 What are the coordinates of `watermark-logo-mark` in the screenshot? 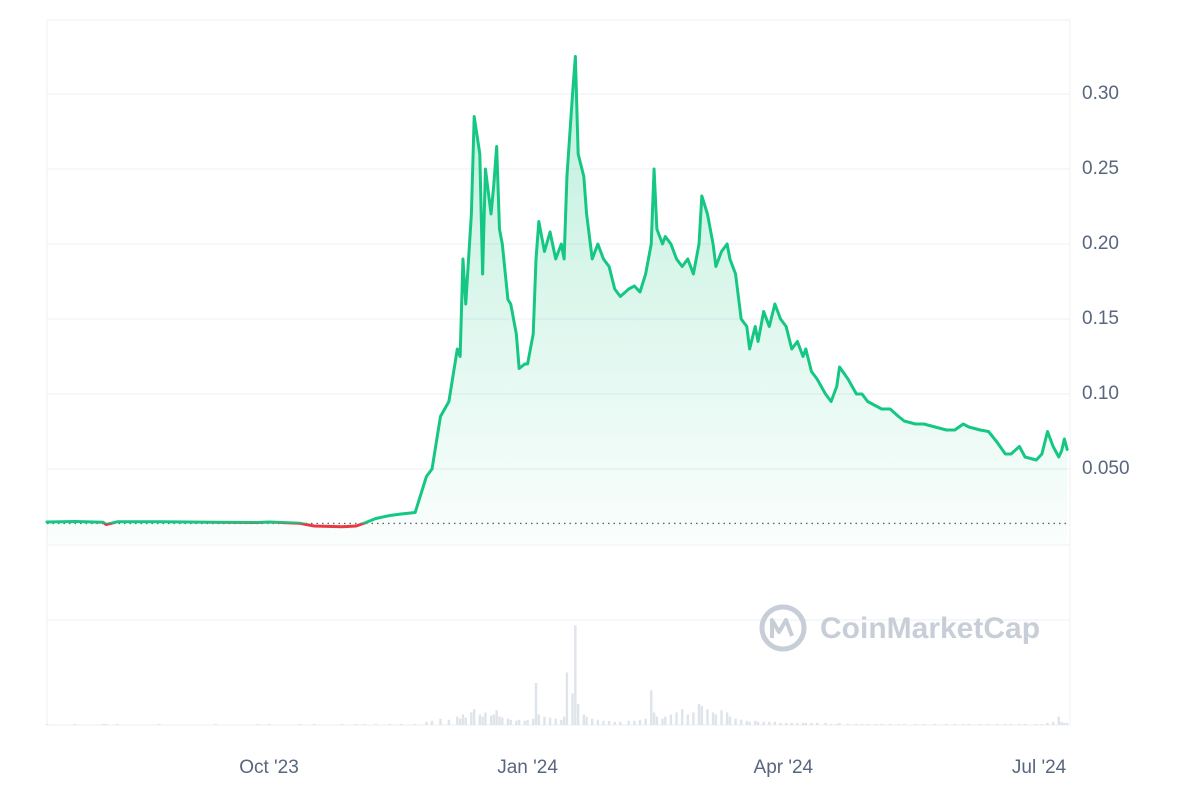 It's located at (782, 628).